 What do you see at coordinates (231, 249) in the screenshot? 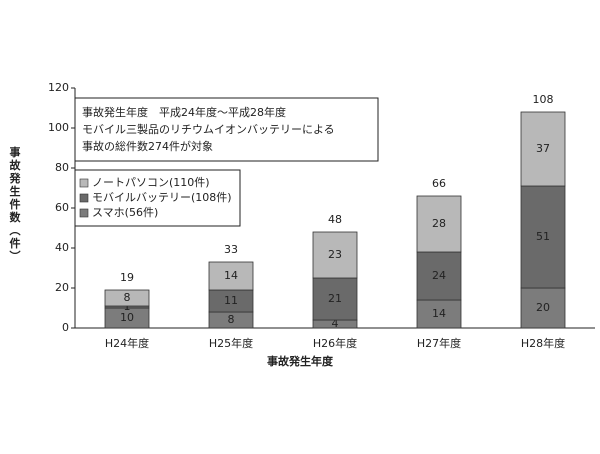
I see `total-label: 33` at bounding box center [231, 249].